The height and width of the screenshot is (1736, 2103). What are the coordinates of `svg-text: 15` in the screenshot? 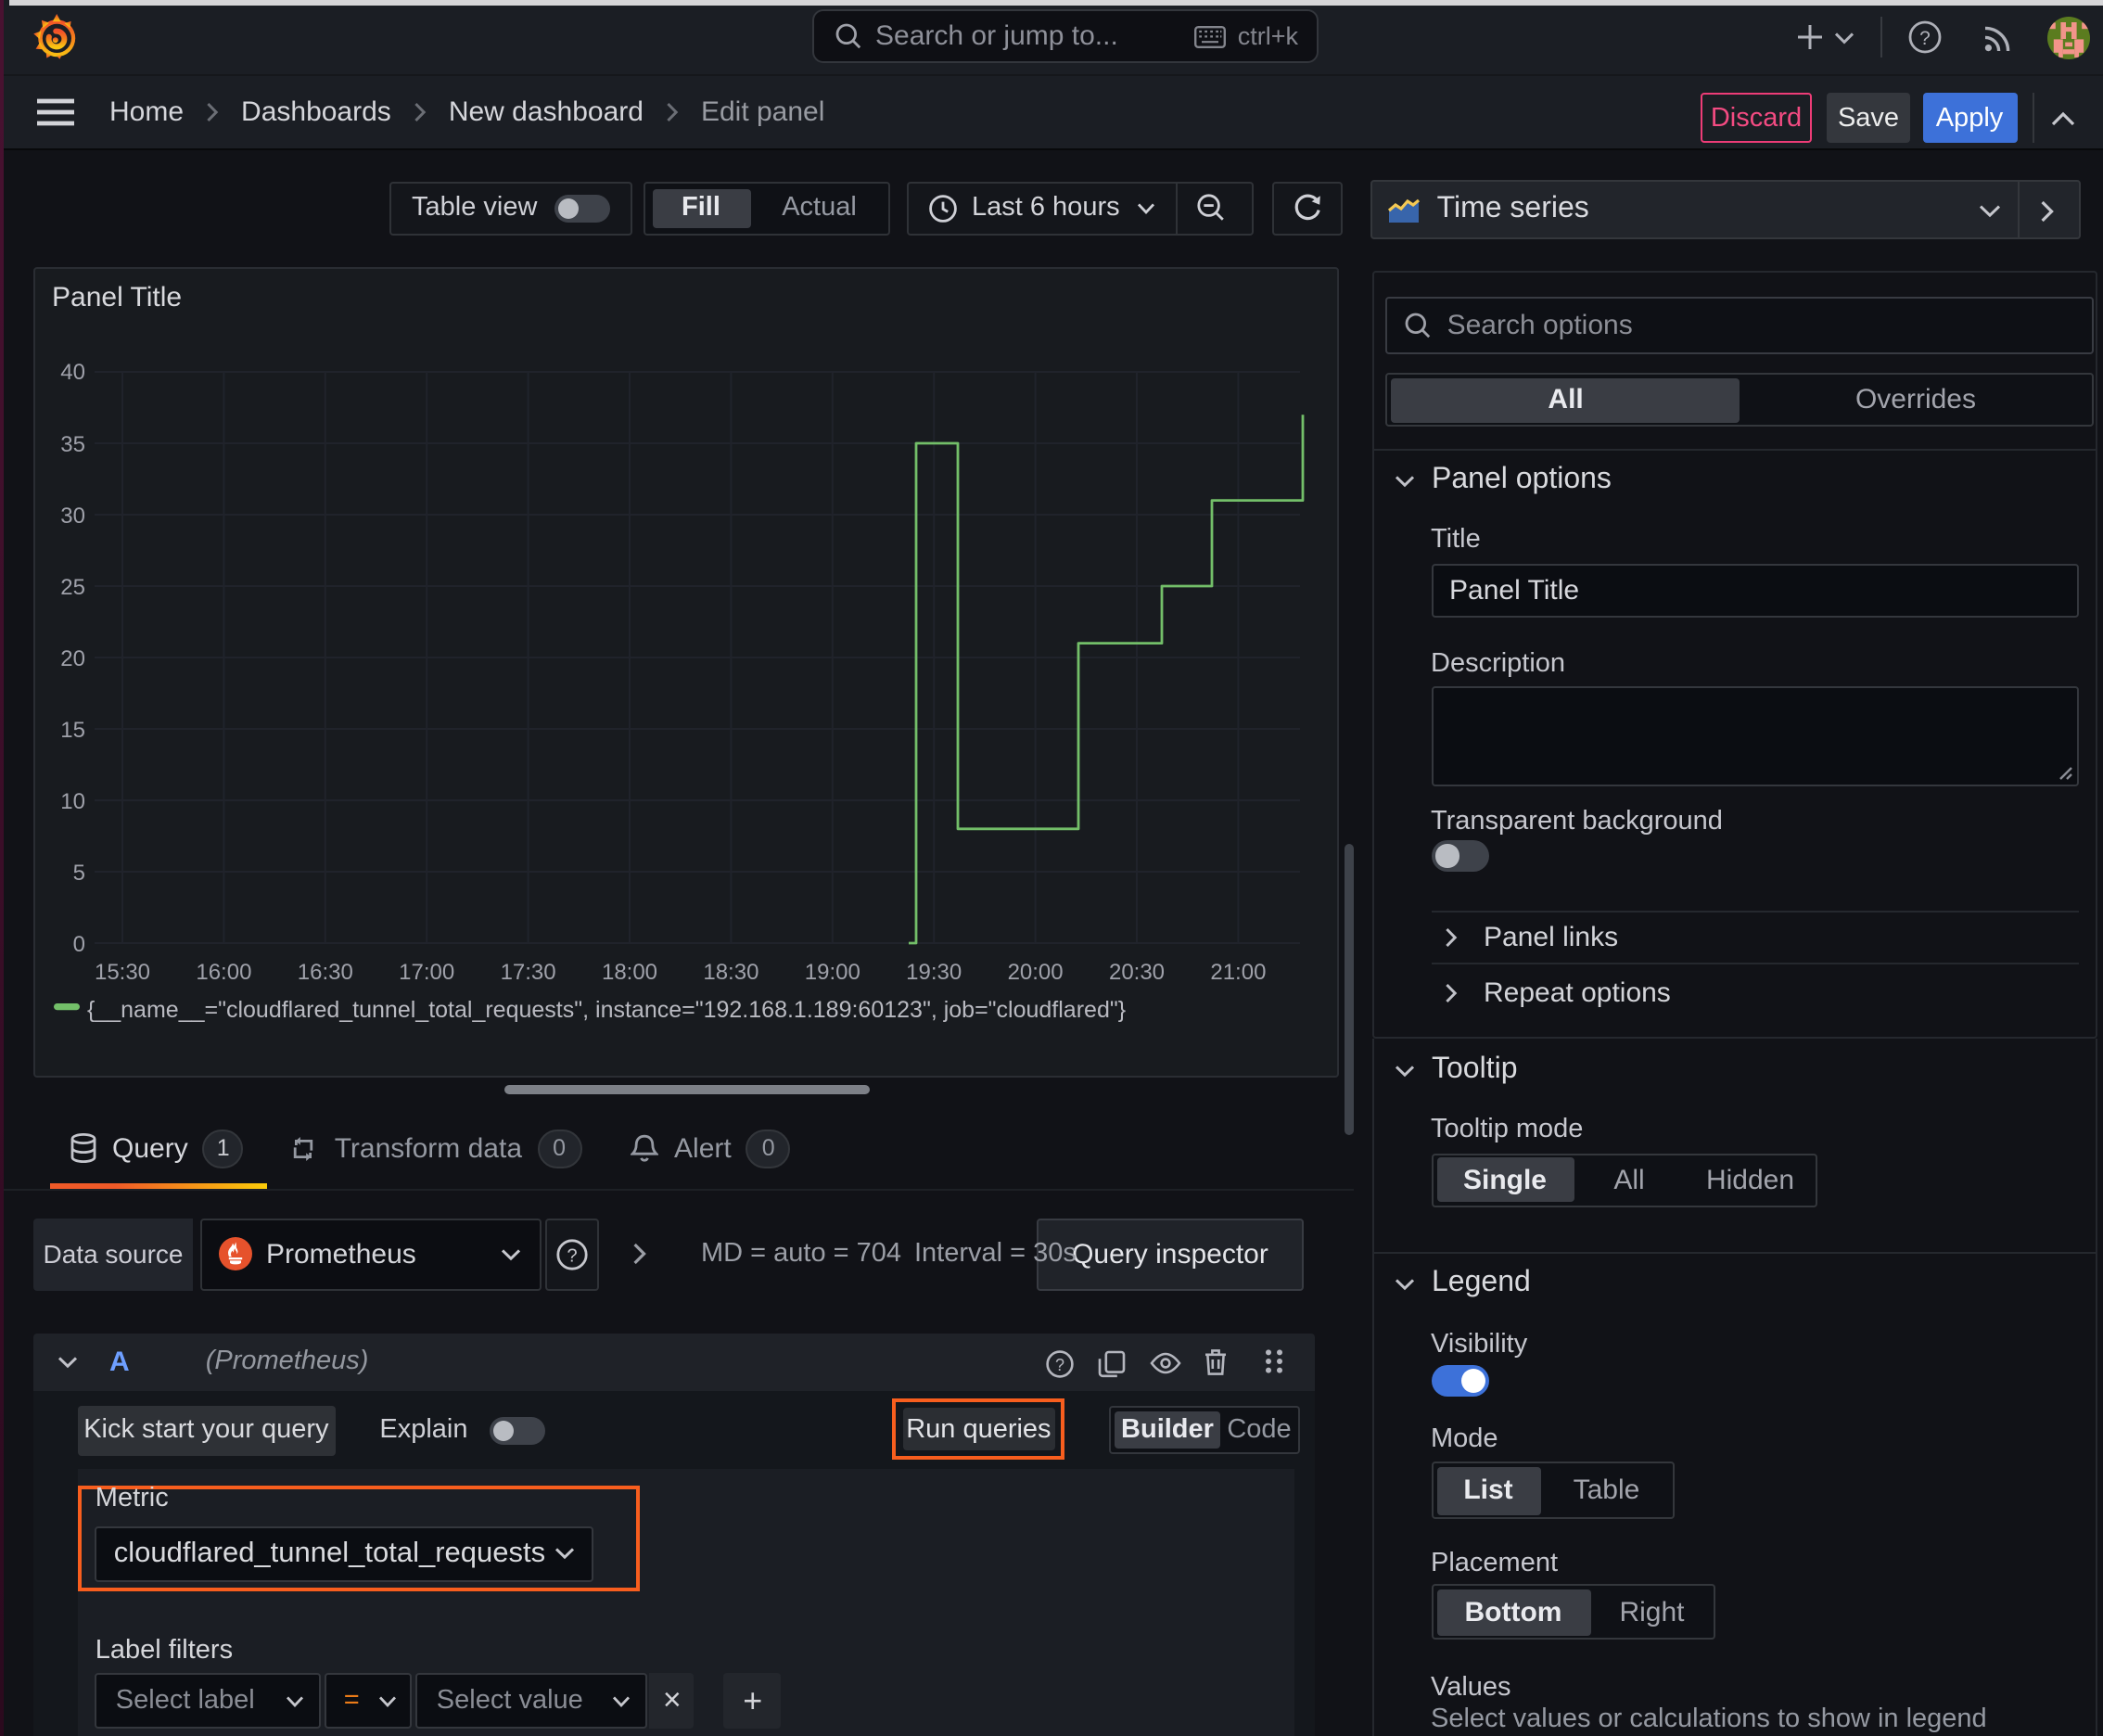 It's located at (72, 729).